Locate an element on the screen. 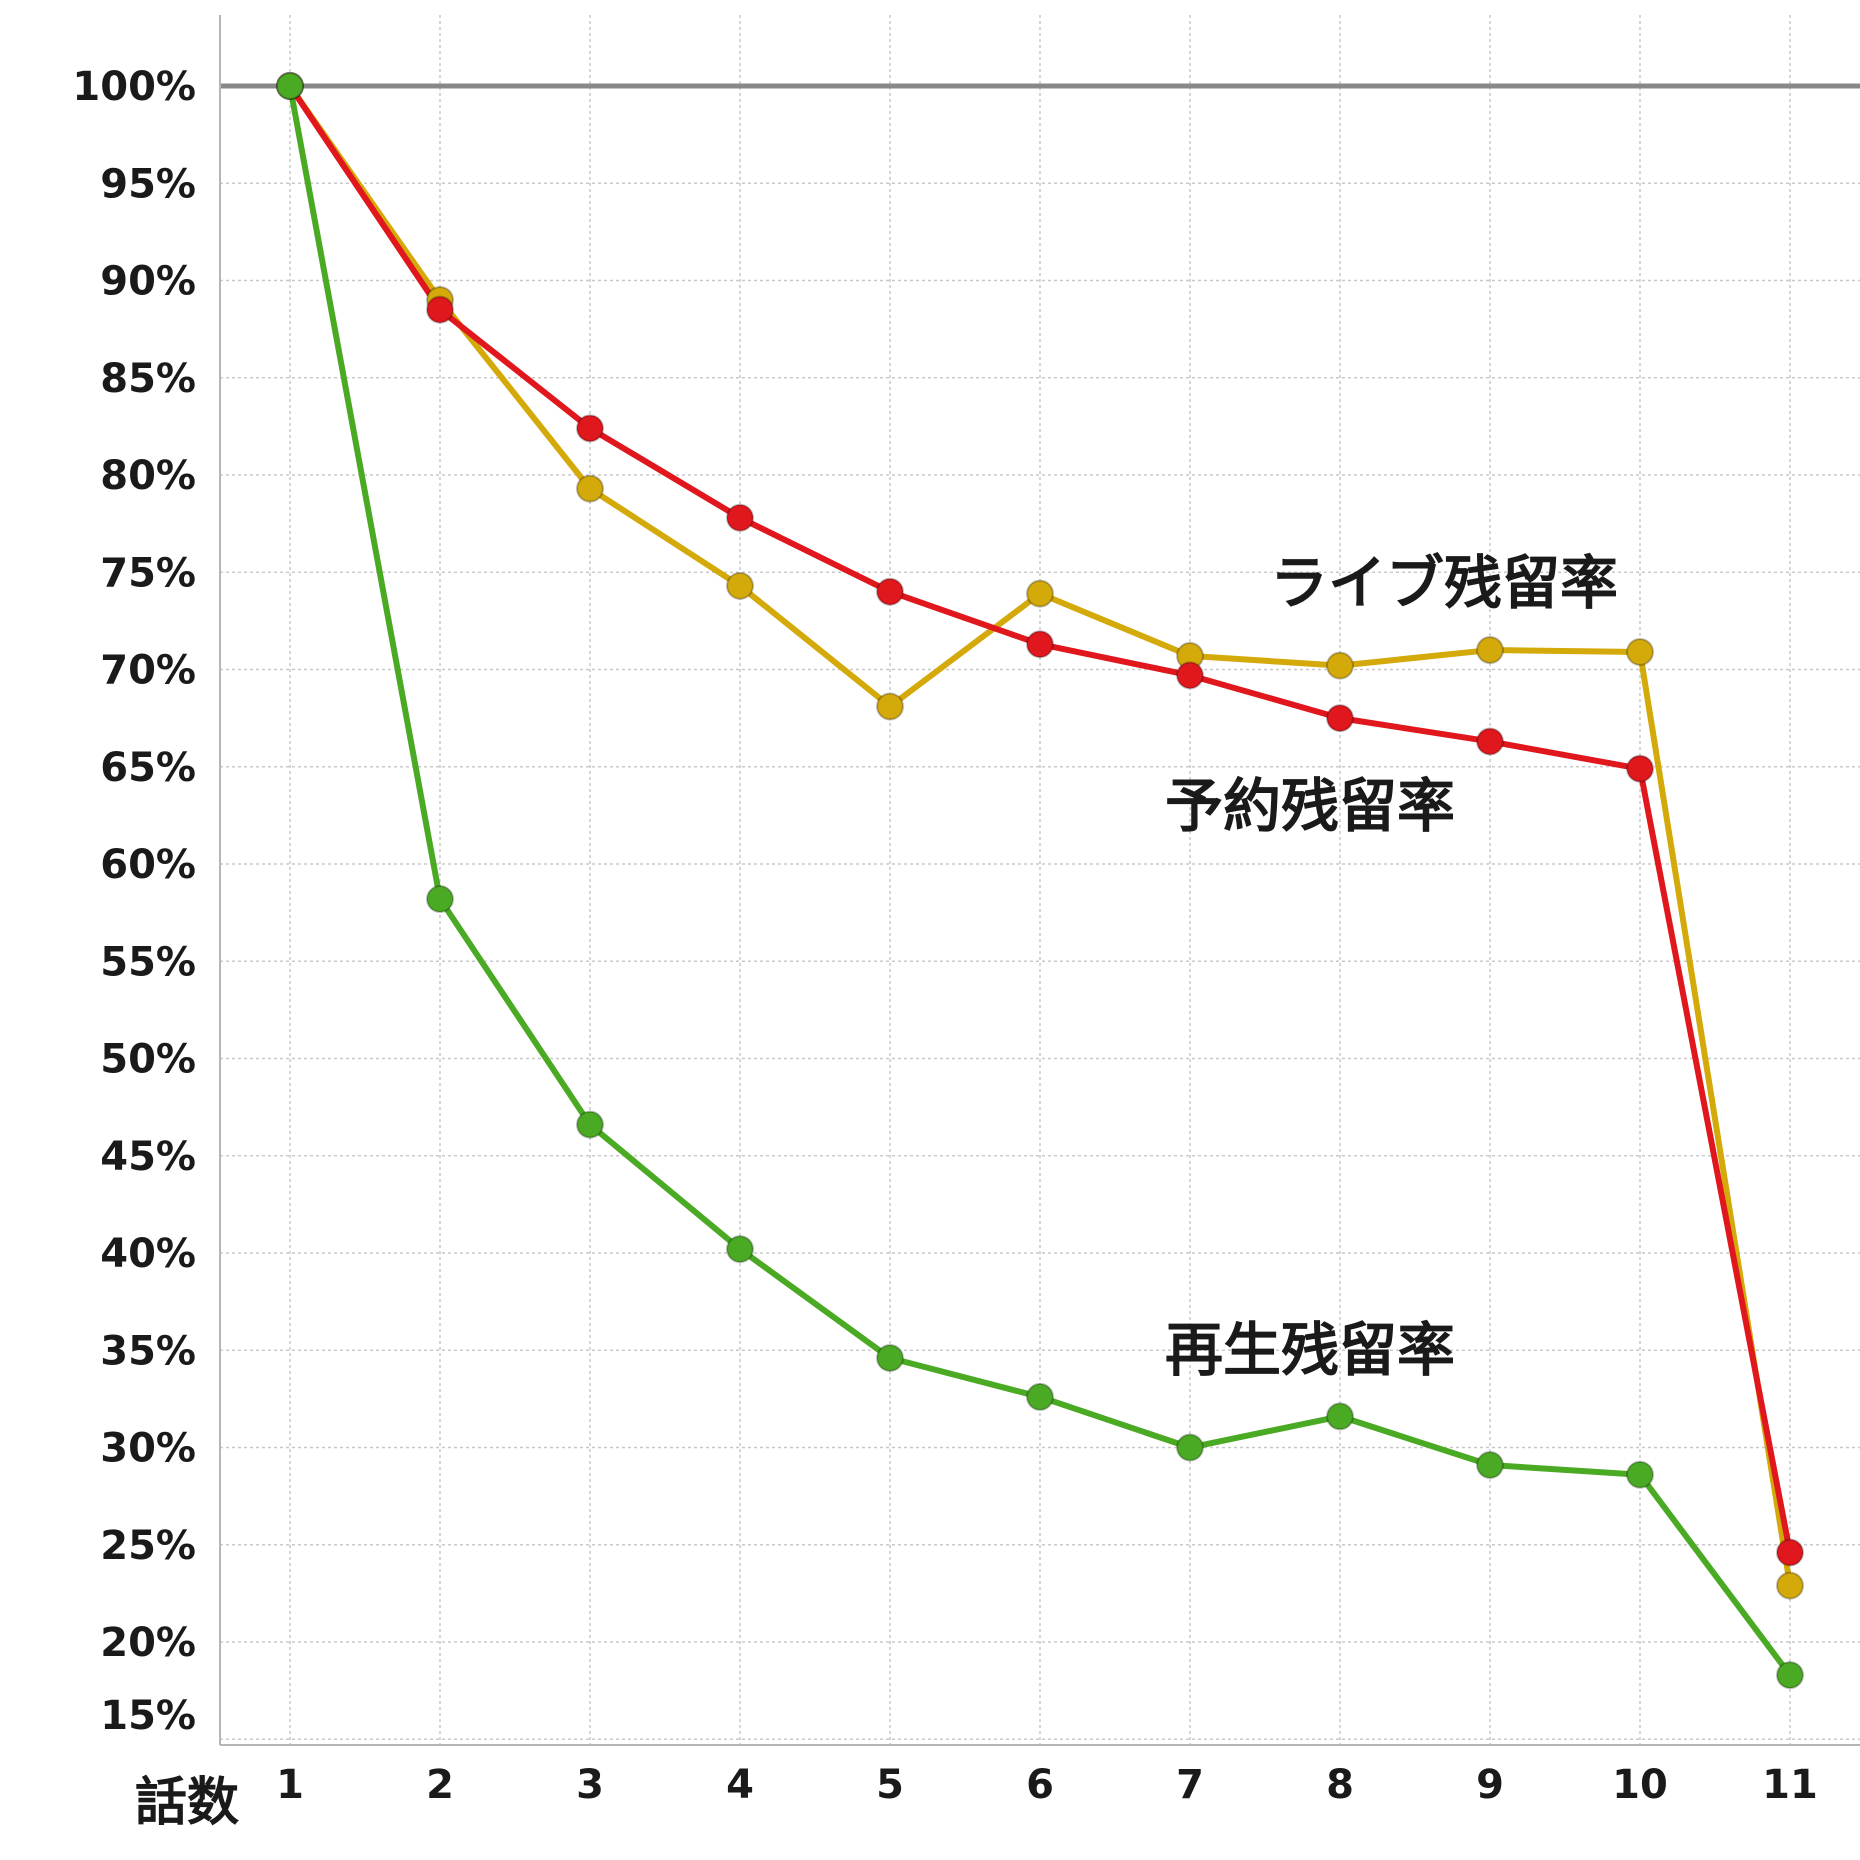 This screenshot has height=1860, width=1860. y-tick-label: 75% is located at coordinates (148, 573).